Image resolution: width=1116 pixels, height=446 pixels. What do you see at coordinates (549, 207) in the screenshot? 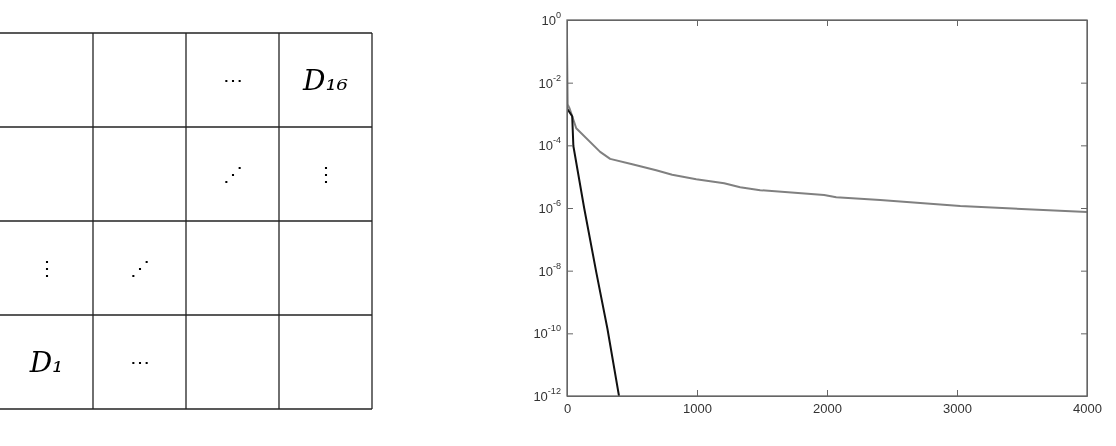
I see `y-tick-label: 10$^{-6}$` at bounding box center [549, 207].